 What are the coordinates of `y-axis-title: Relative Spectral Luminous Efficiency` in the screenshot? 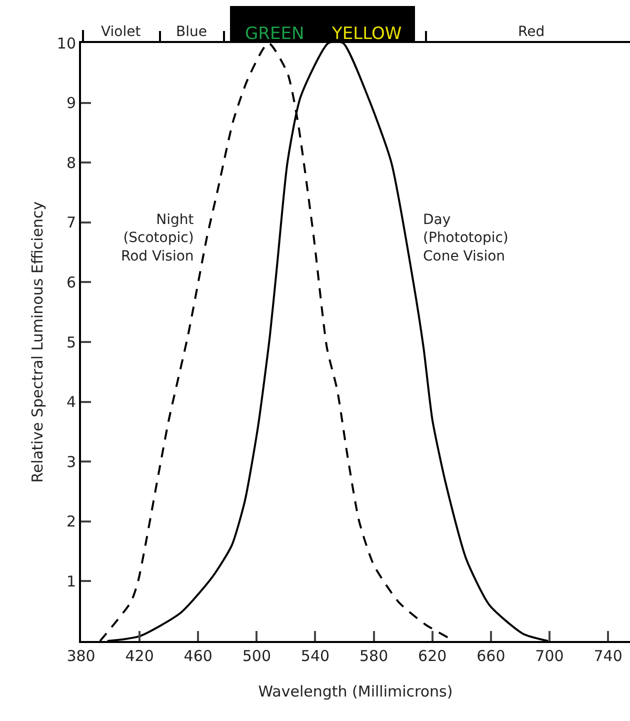 It's located at (37, 342).